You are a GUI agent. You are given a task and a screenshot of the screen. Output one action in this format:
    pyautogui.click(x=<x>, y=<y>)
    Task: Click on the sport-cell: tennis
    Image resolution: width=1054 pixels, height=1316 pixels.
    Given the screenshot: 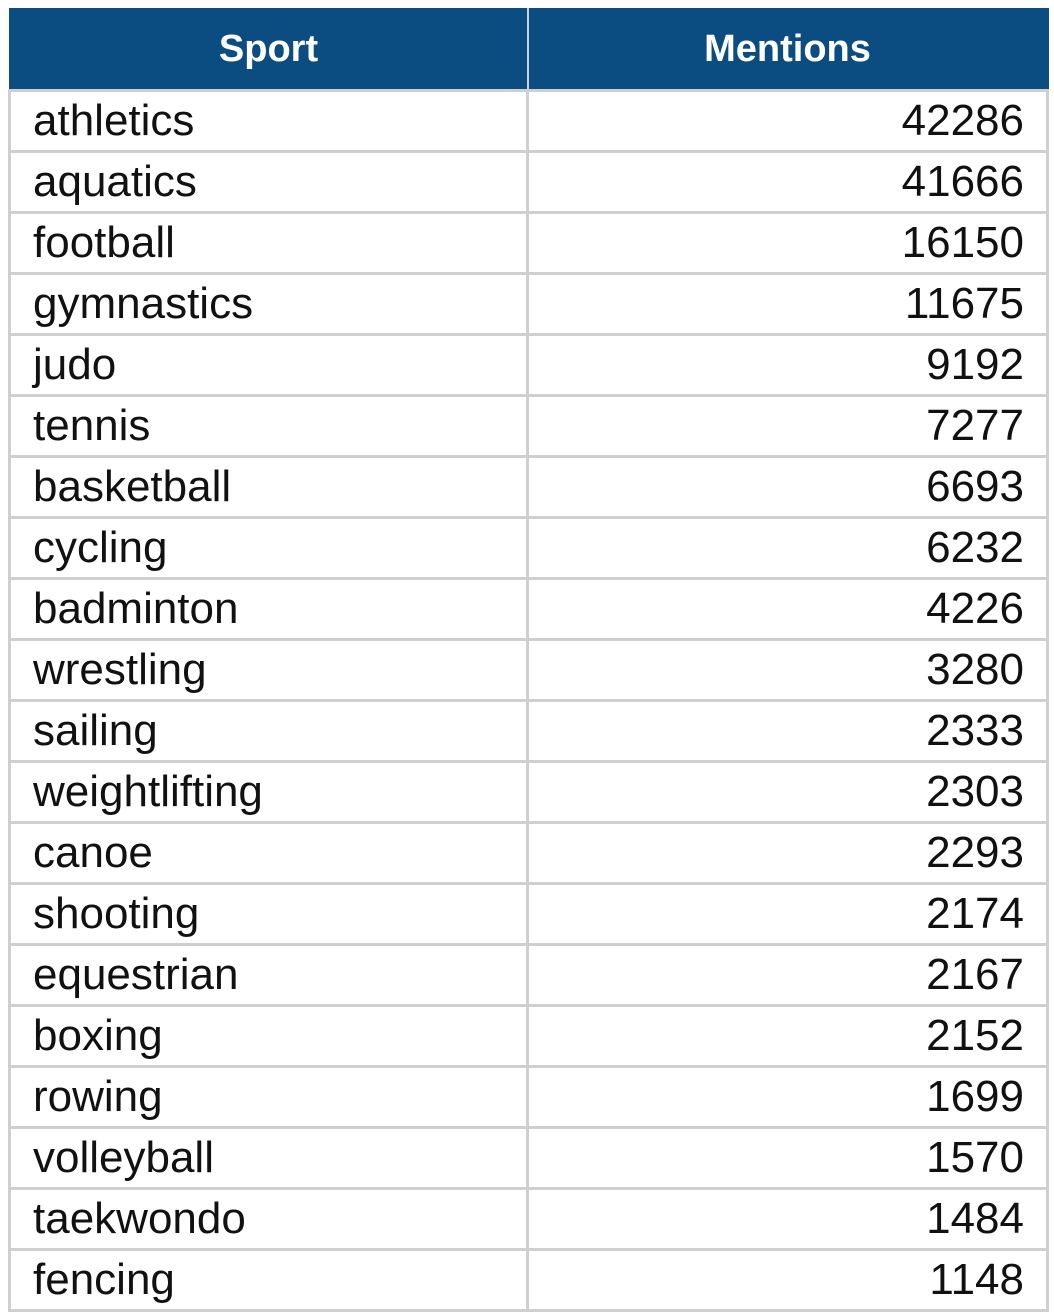 What is the action you would take?
    pyautogui.click(x=268, y=425)
    